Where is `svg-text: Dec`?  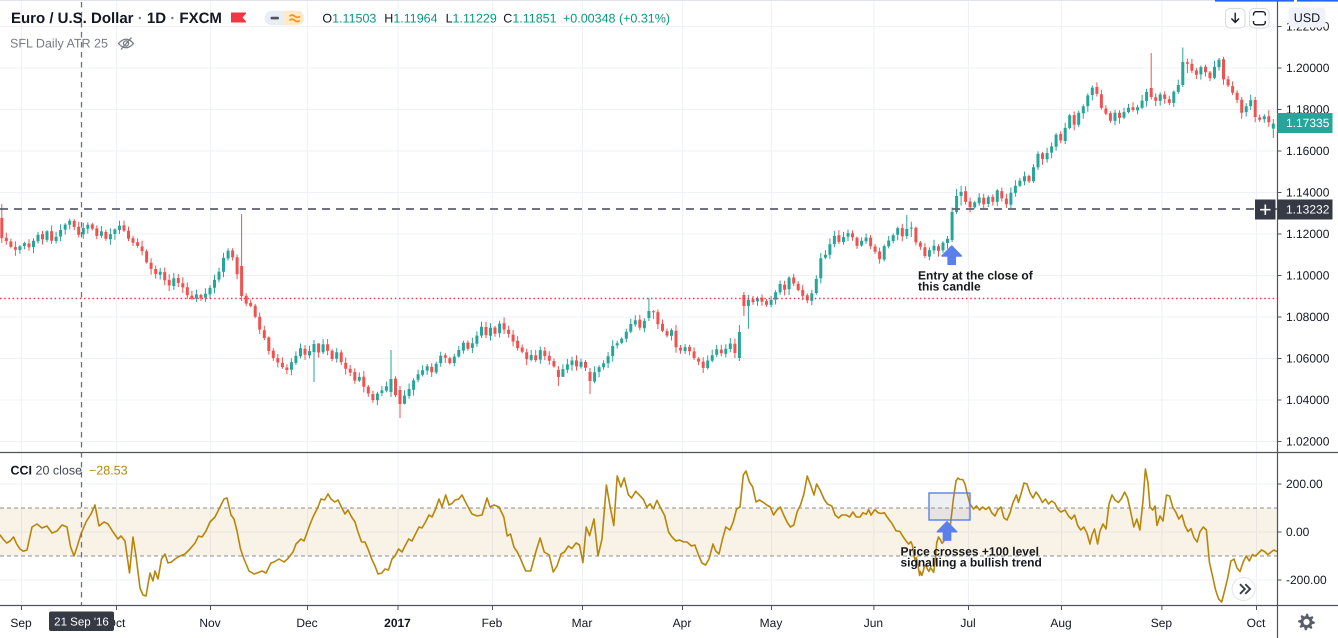 svg-text: Dec is located at coordinates (306, 623).